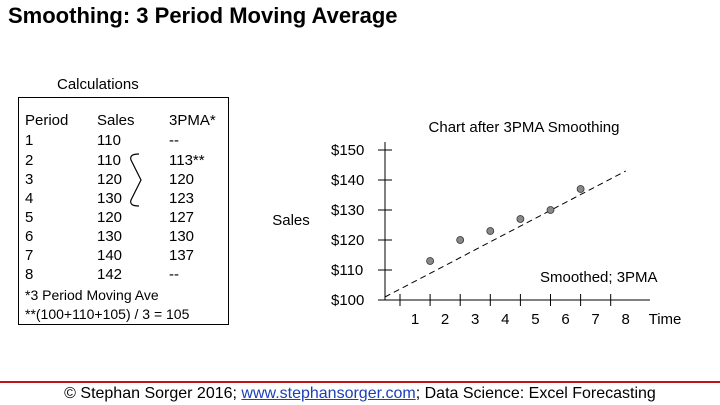 Image resolution: width=720 pixels, height=405 pixels. Describe the element at coordinates (347, 150) in the screenshot. I see `y-tick-label: $150` at that location.